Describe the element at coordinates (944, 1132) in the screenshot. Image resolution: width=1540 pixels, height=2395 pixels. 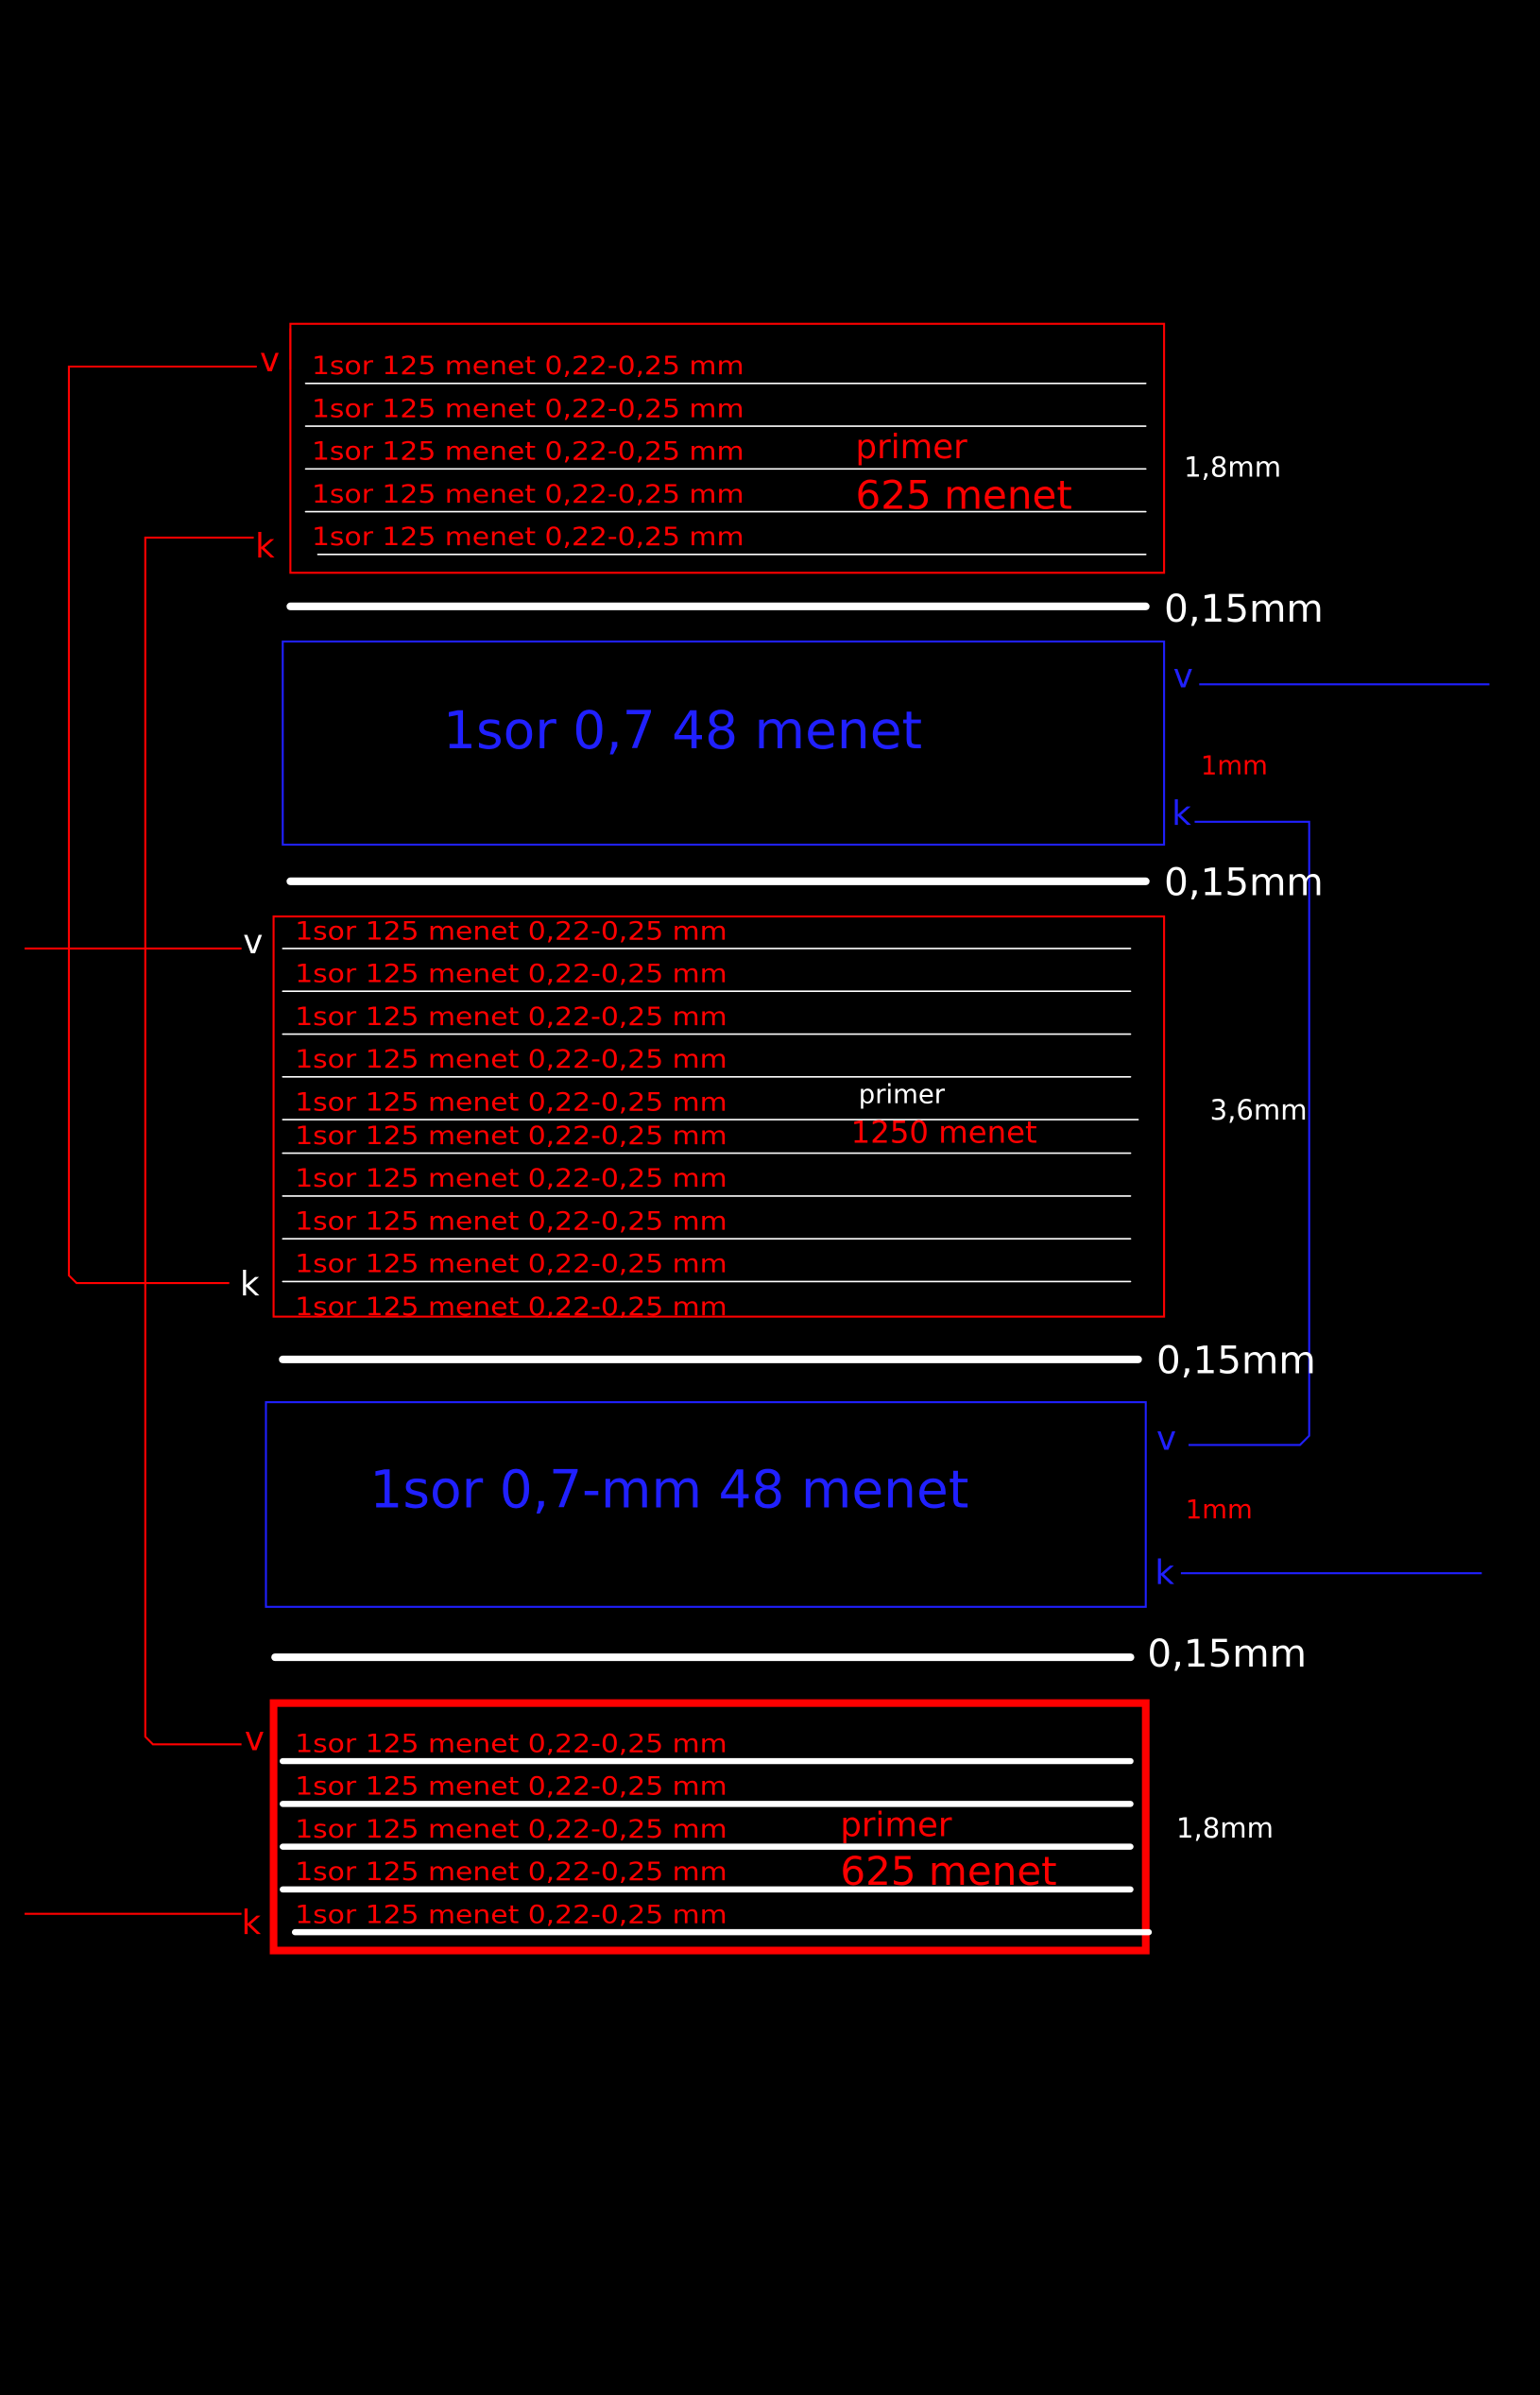
I see `winding-label: 1250 menet` at that location.